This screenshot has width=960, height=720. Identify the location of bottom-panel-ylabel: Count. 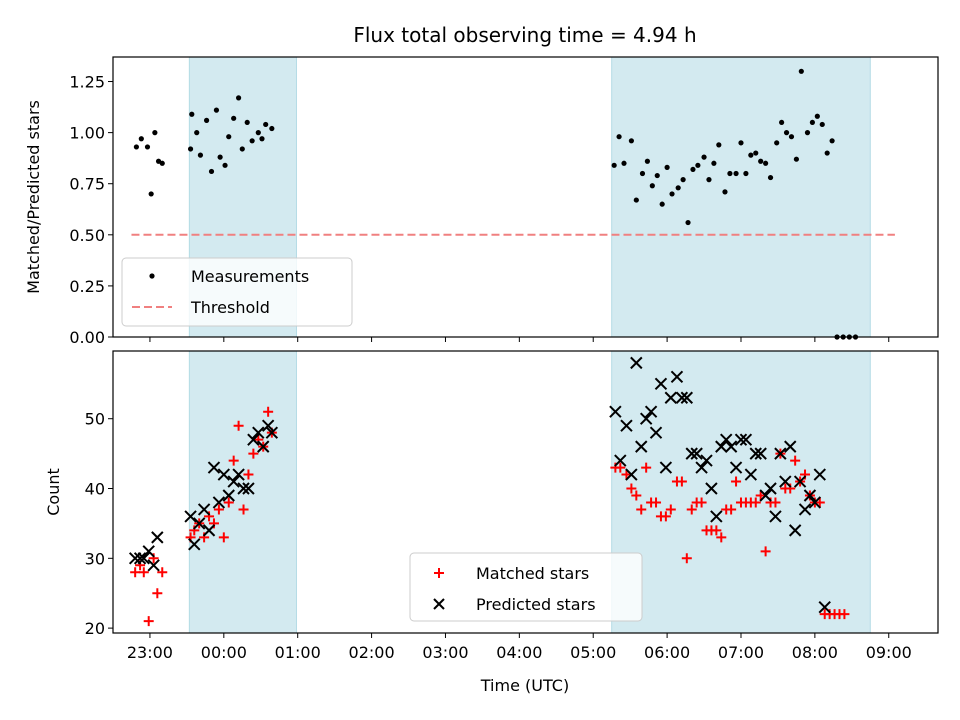
(53, 492).